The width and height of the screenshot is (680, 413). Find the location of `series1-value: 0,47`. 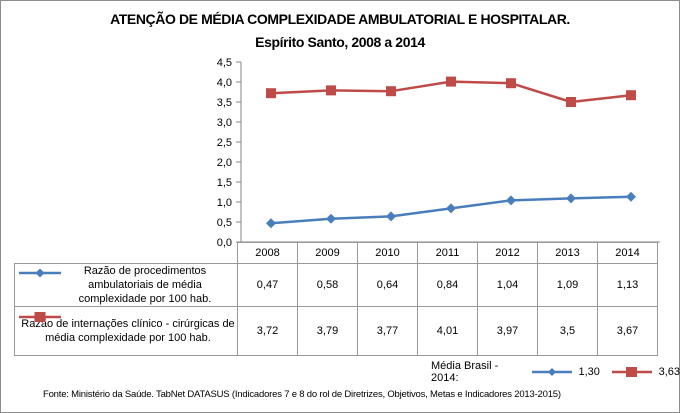

series1-value: 0,47 is located at coordinates (267, 285).